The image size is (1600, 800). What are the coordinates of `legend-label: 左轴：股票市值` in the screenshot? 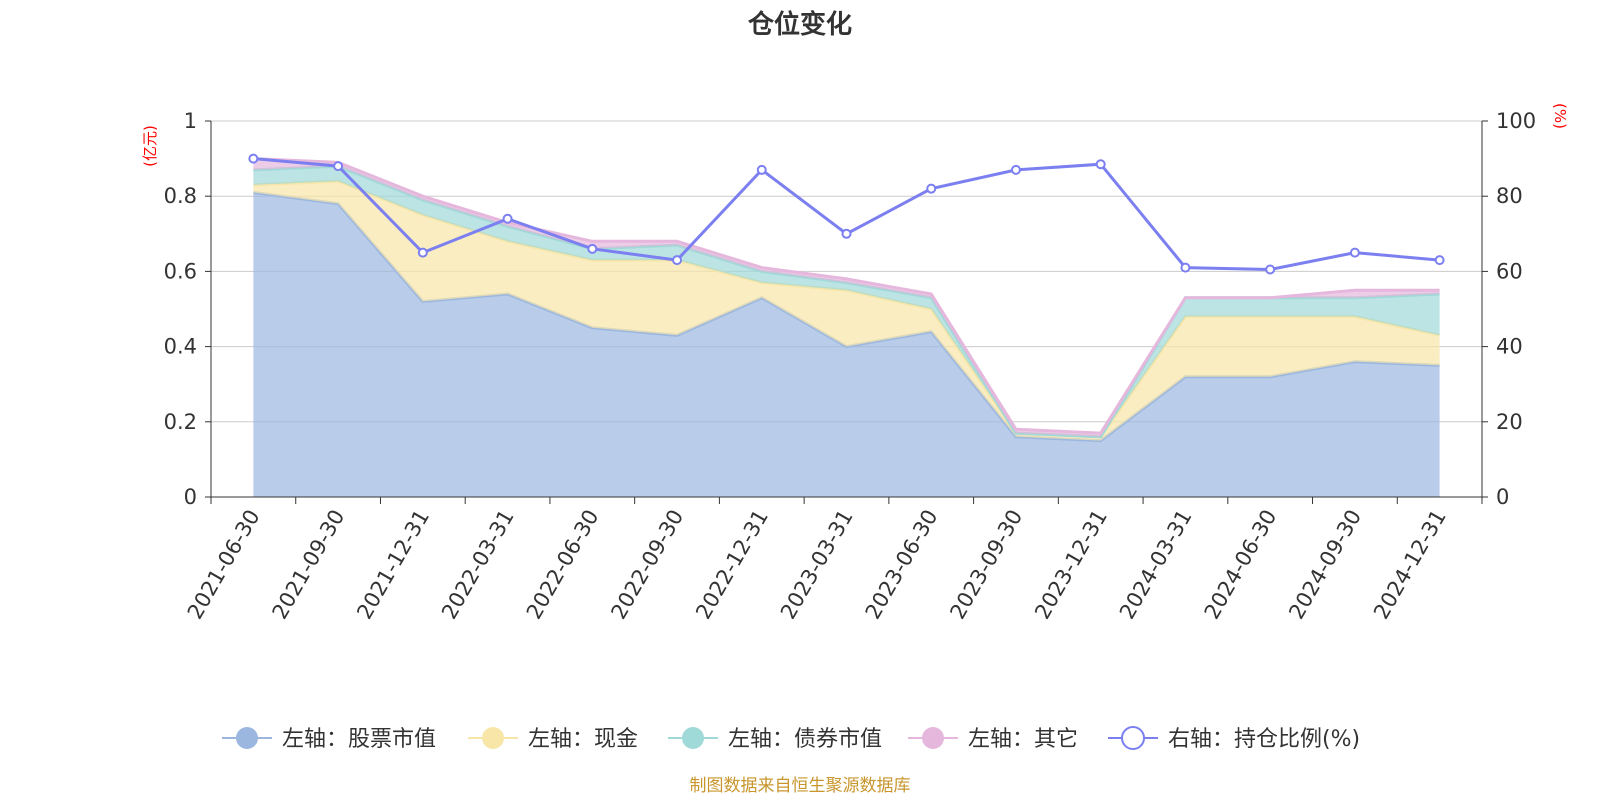 It's located at (359, 739).